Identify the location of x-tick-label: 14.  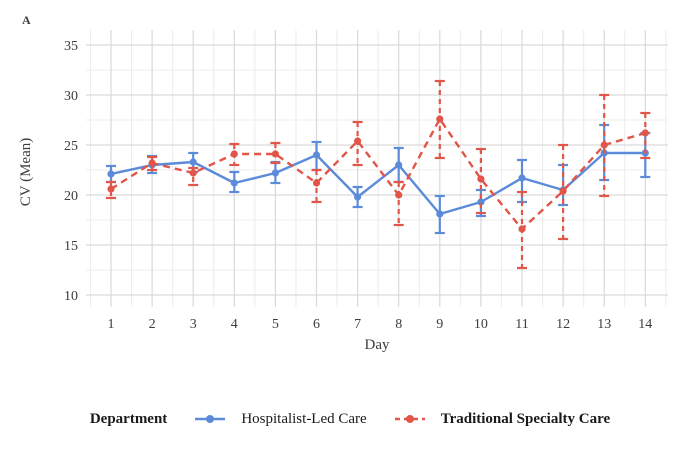
(645, 324).